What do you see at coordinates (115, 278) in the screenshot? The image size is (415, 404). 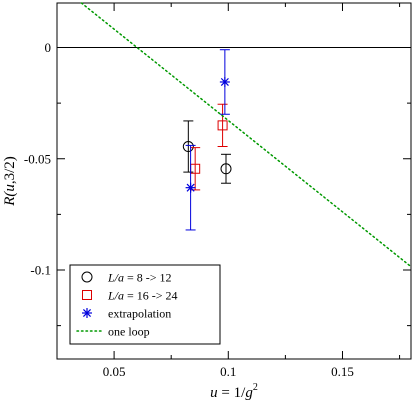 I see `legend-label-var-0: L/a` at bounding box center [115, 278].